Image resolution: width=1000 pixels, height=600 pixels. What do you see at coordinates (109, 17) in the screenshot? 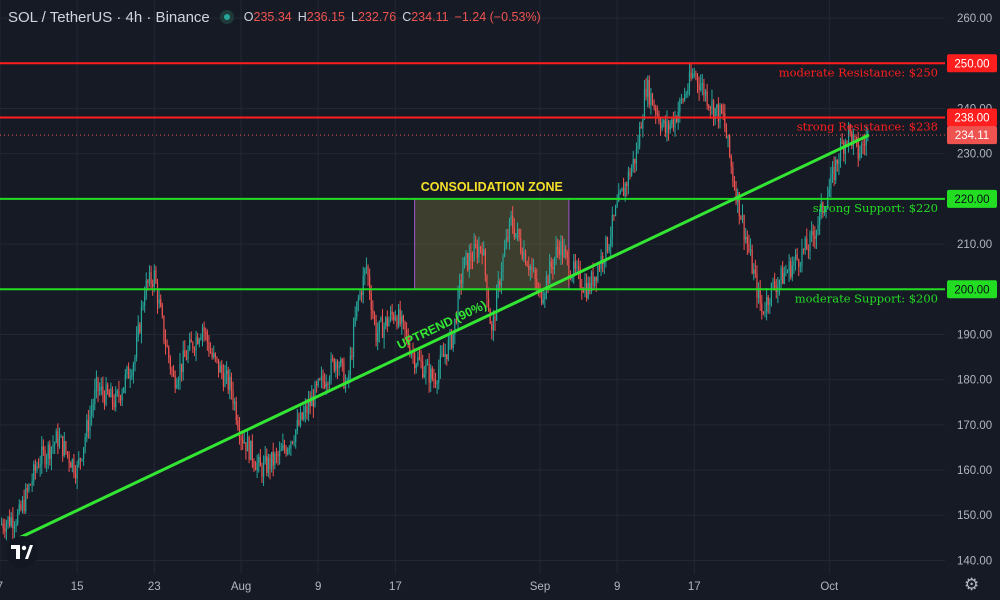
I see `symbol-title: SOL / TetherUS · 4h · Binance` at bounding box center [109, 17].